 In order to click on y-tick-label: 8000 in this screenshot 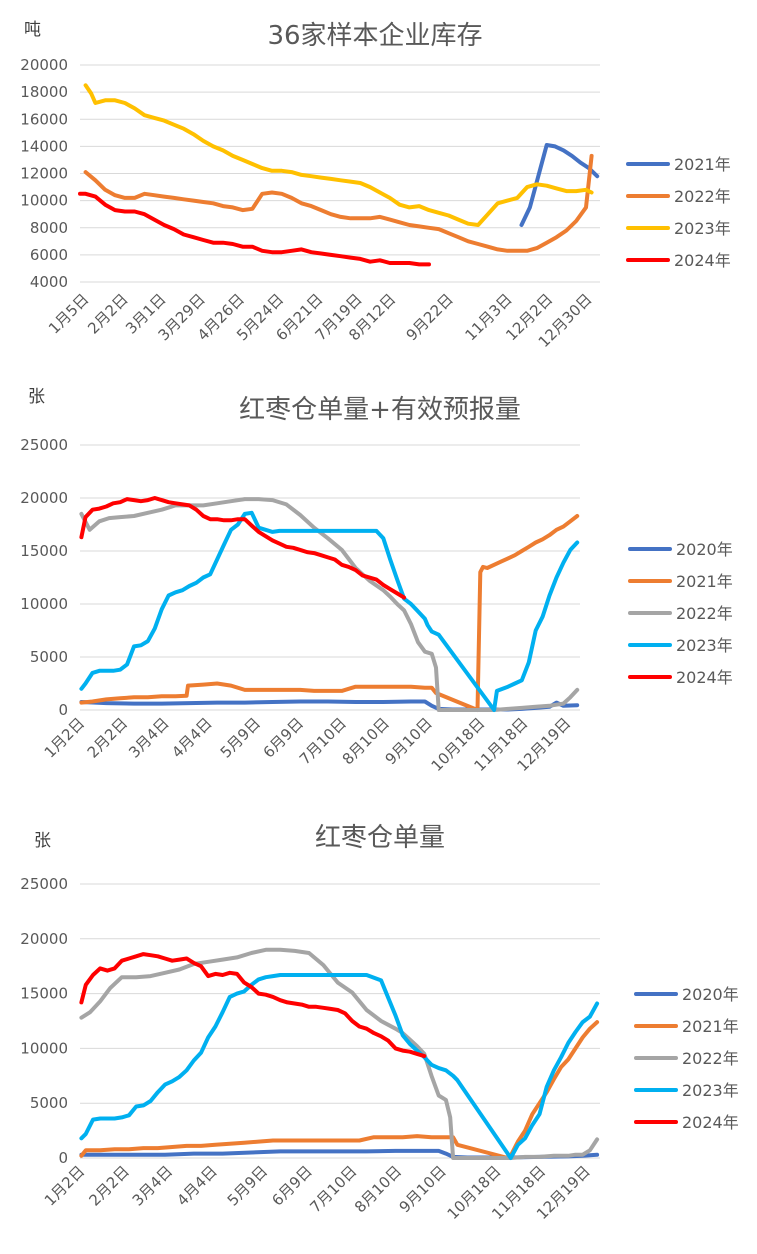, I will do `click(49, 228)`.